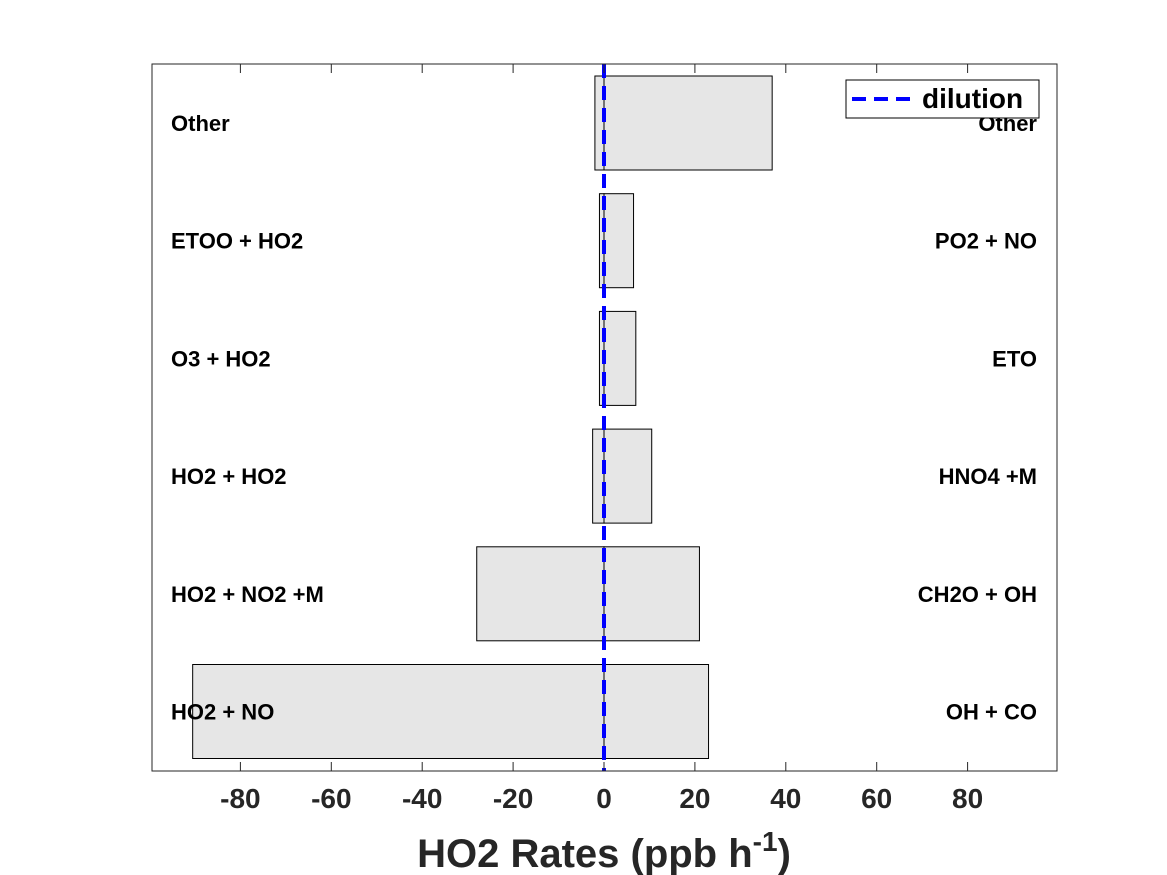 The height and width of the screenshot is (875, 1167). Describe the element at coordinates (785, 798) in the screenshot. I see `x-tick-label: 40` at that location.